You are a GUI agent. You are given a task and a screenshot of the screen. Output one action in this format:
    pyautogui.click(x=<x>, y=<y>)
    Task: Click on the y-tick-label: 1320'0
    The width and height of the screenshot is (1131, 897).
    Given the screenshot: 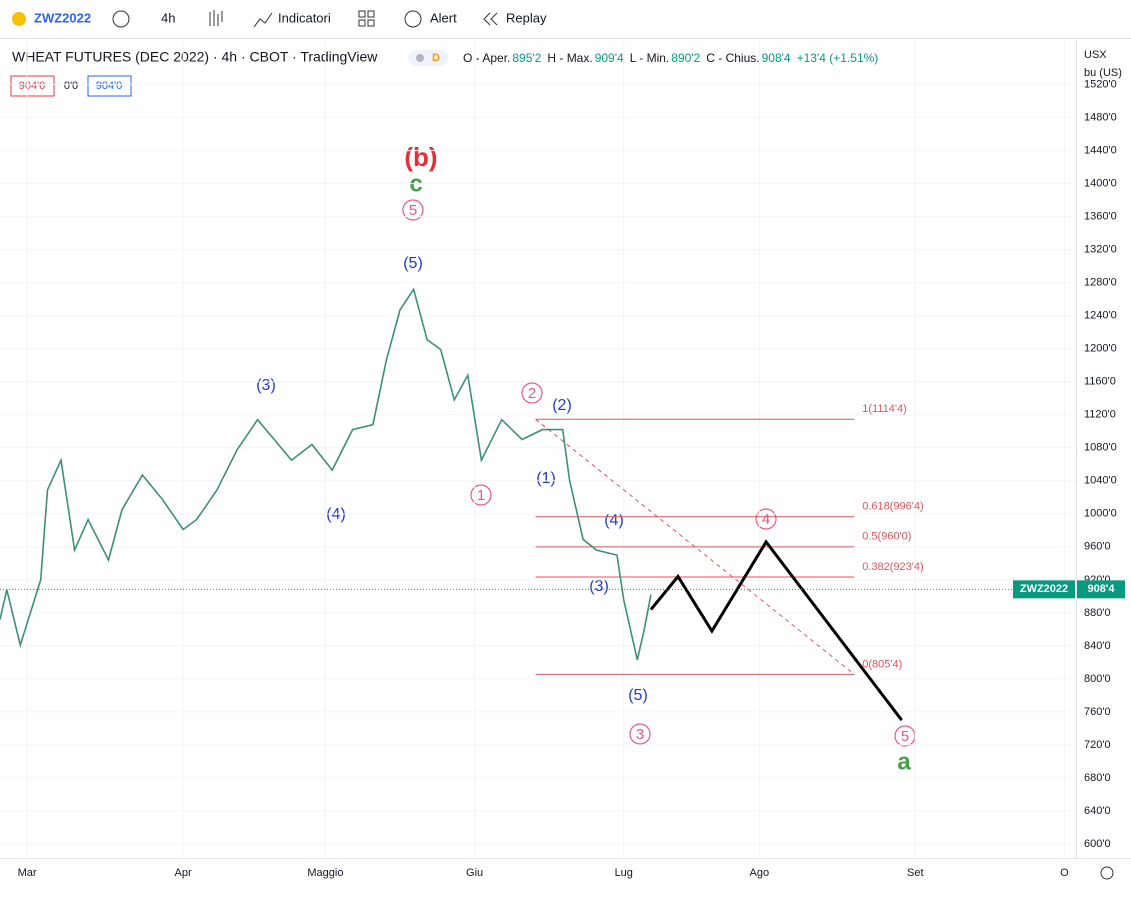 What is the action you would take?
    pyautogui.click(x=1100, y=250)
    